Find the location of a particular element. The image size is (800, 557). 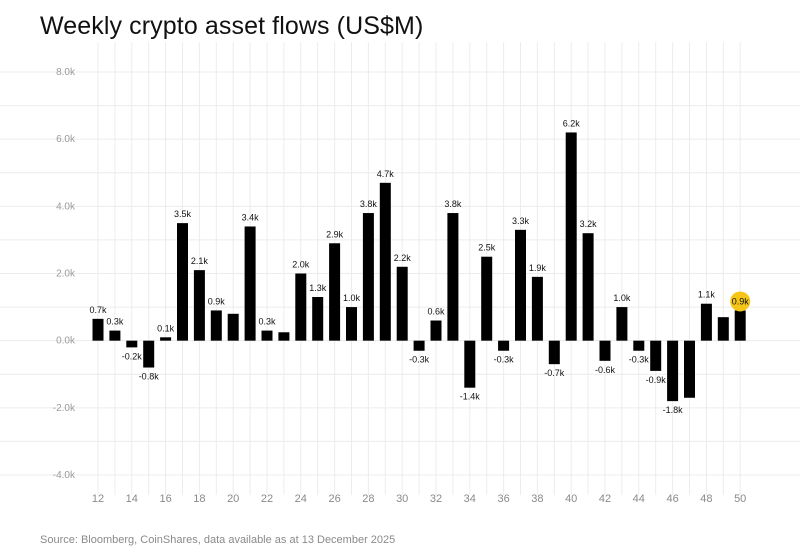

x-tick-label: 30 is located at coordinates (402, 499).